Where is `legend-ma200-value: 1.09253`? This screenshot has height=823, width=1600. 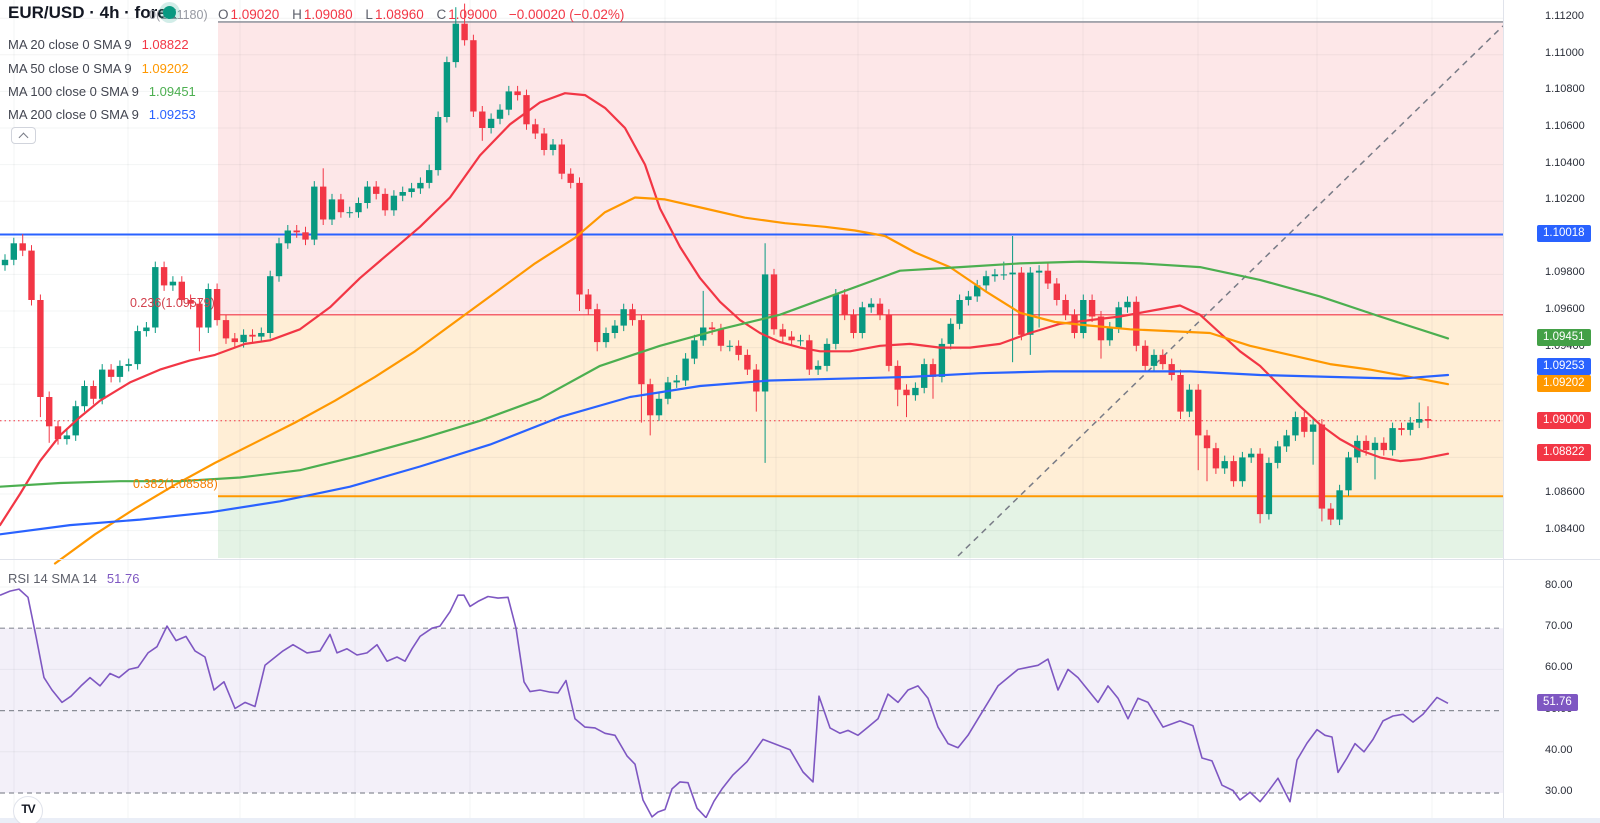 legend-ma200-value: 1.09253 is located at coordinates (172, 114).